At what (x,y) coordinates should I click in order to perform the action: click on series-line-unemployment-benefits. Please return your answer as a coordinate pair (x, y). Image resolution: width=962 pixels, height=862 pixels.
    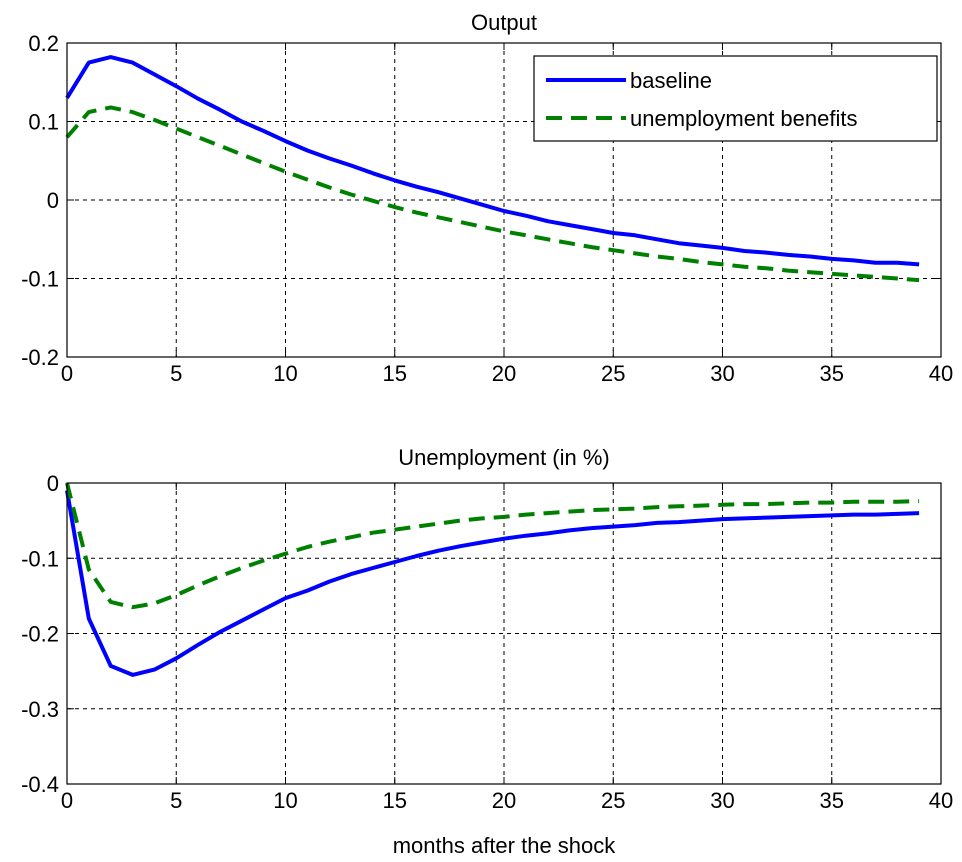
    Looking at the image, I should click on (492, 546).